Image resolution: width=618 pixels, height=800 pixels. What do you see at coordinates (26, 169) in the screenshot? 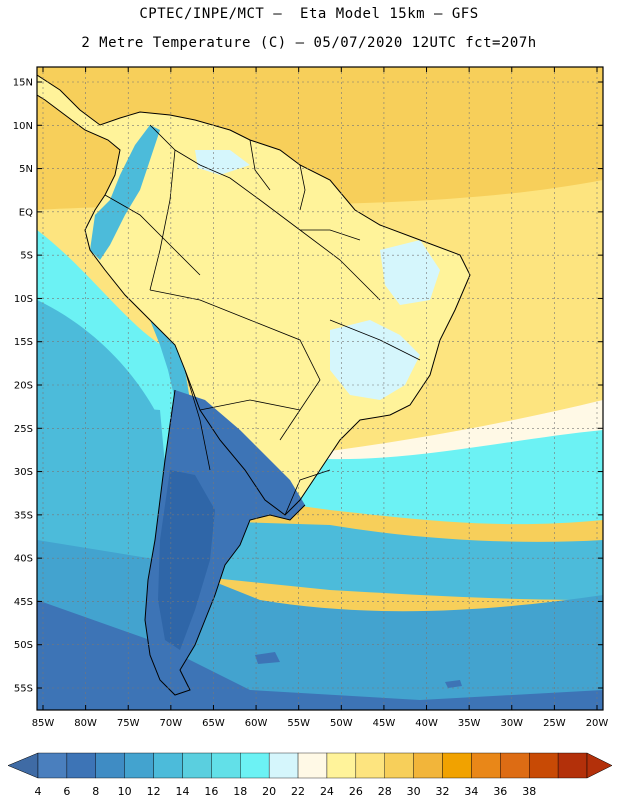
I see `lat-label: 5N` at bounding box center [26, 169].